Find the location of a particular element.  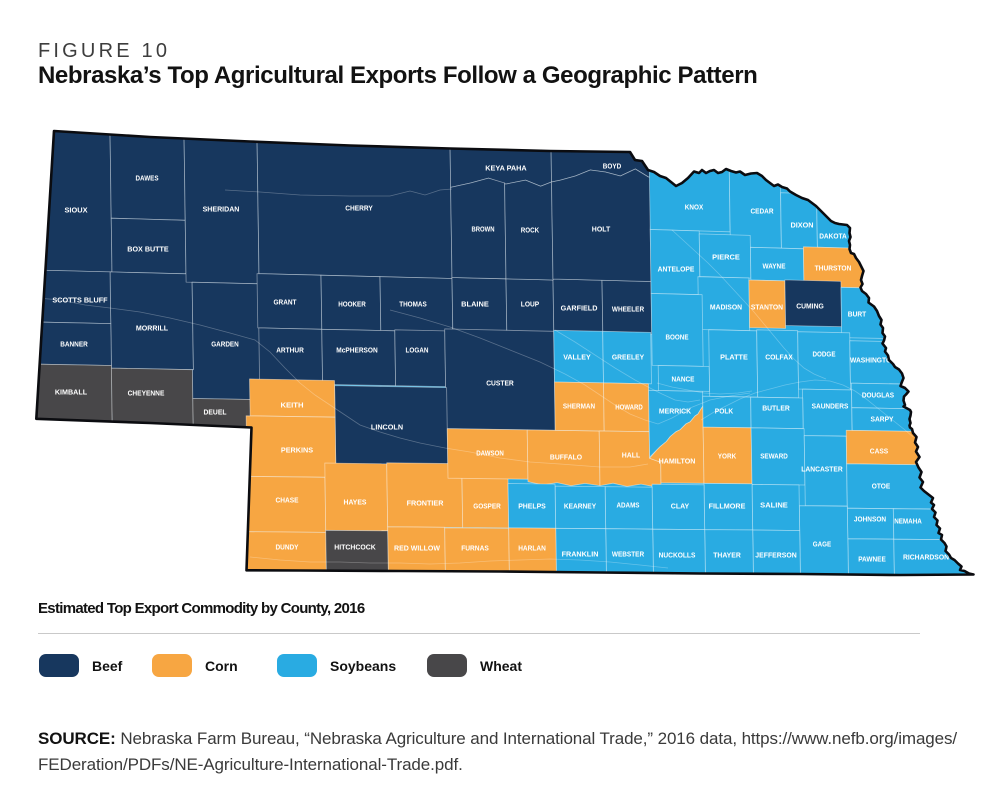

svg-text: NEMAHA is located at coordinates (908, 521).